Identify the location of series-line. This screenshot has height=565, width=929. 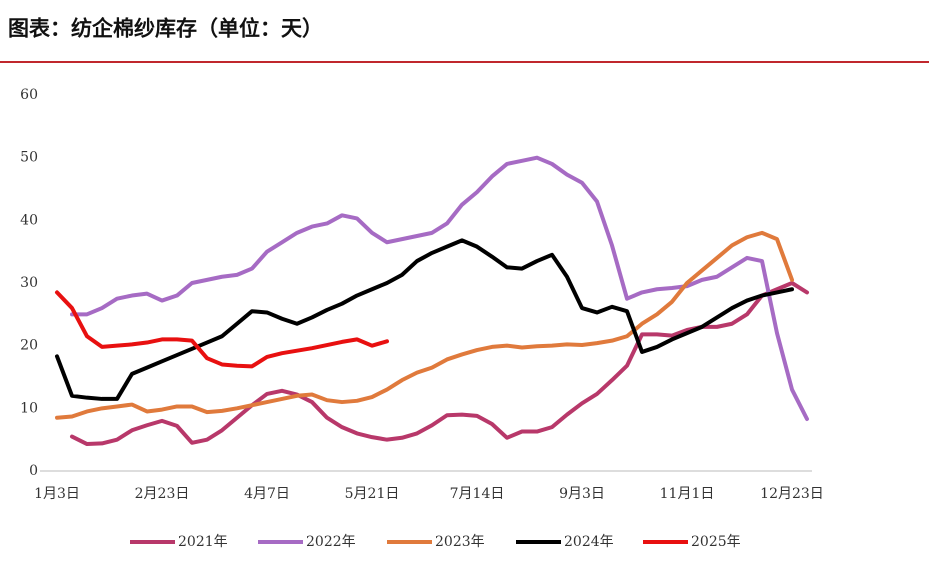
(222, 329).